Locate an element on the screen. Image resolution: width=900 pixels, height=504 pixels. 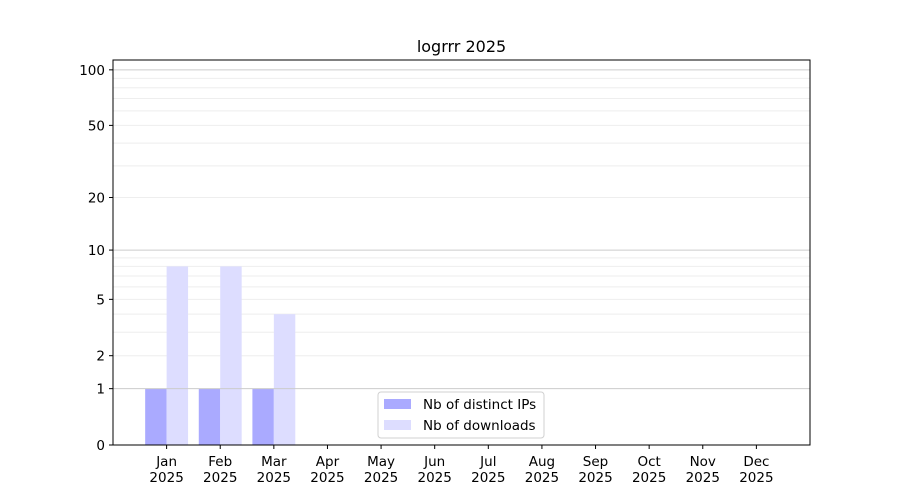
x-tick-label: Mar 2025 is located at coordinates (274, 470).